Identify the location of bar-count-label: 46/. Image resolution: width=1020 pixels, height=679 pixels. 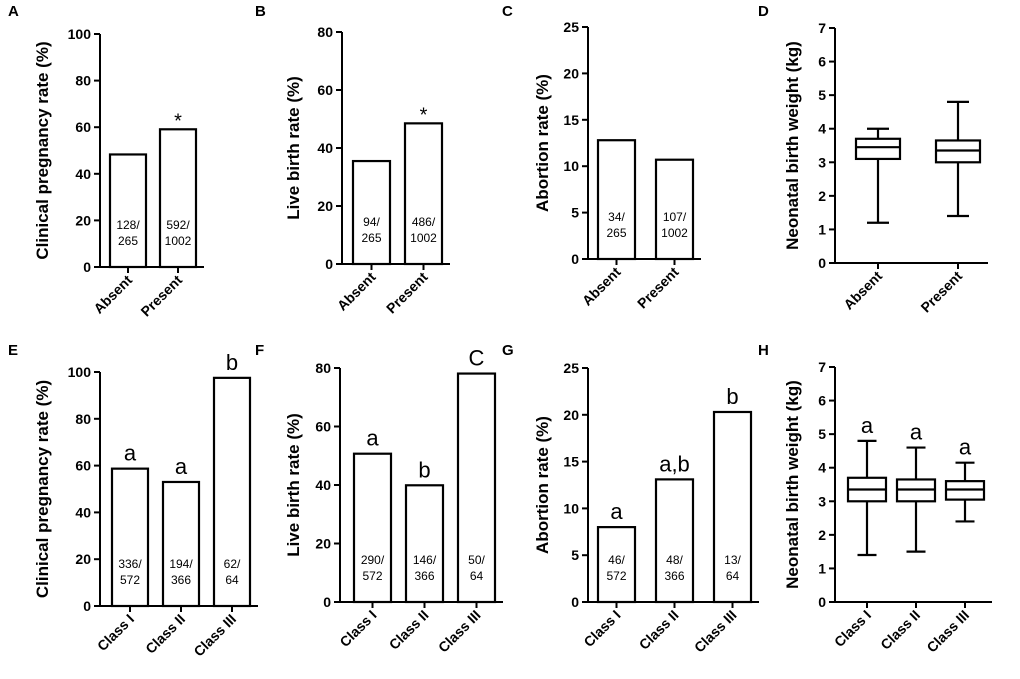
(616, 560).